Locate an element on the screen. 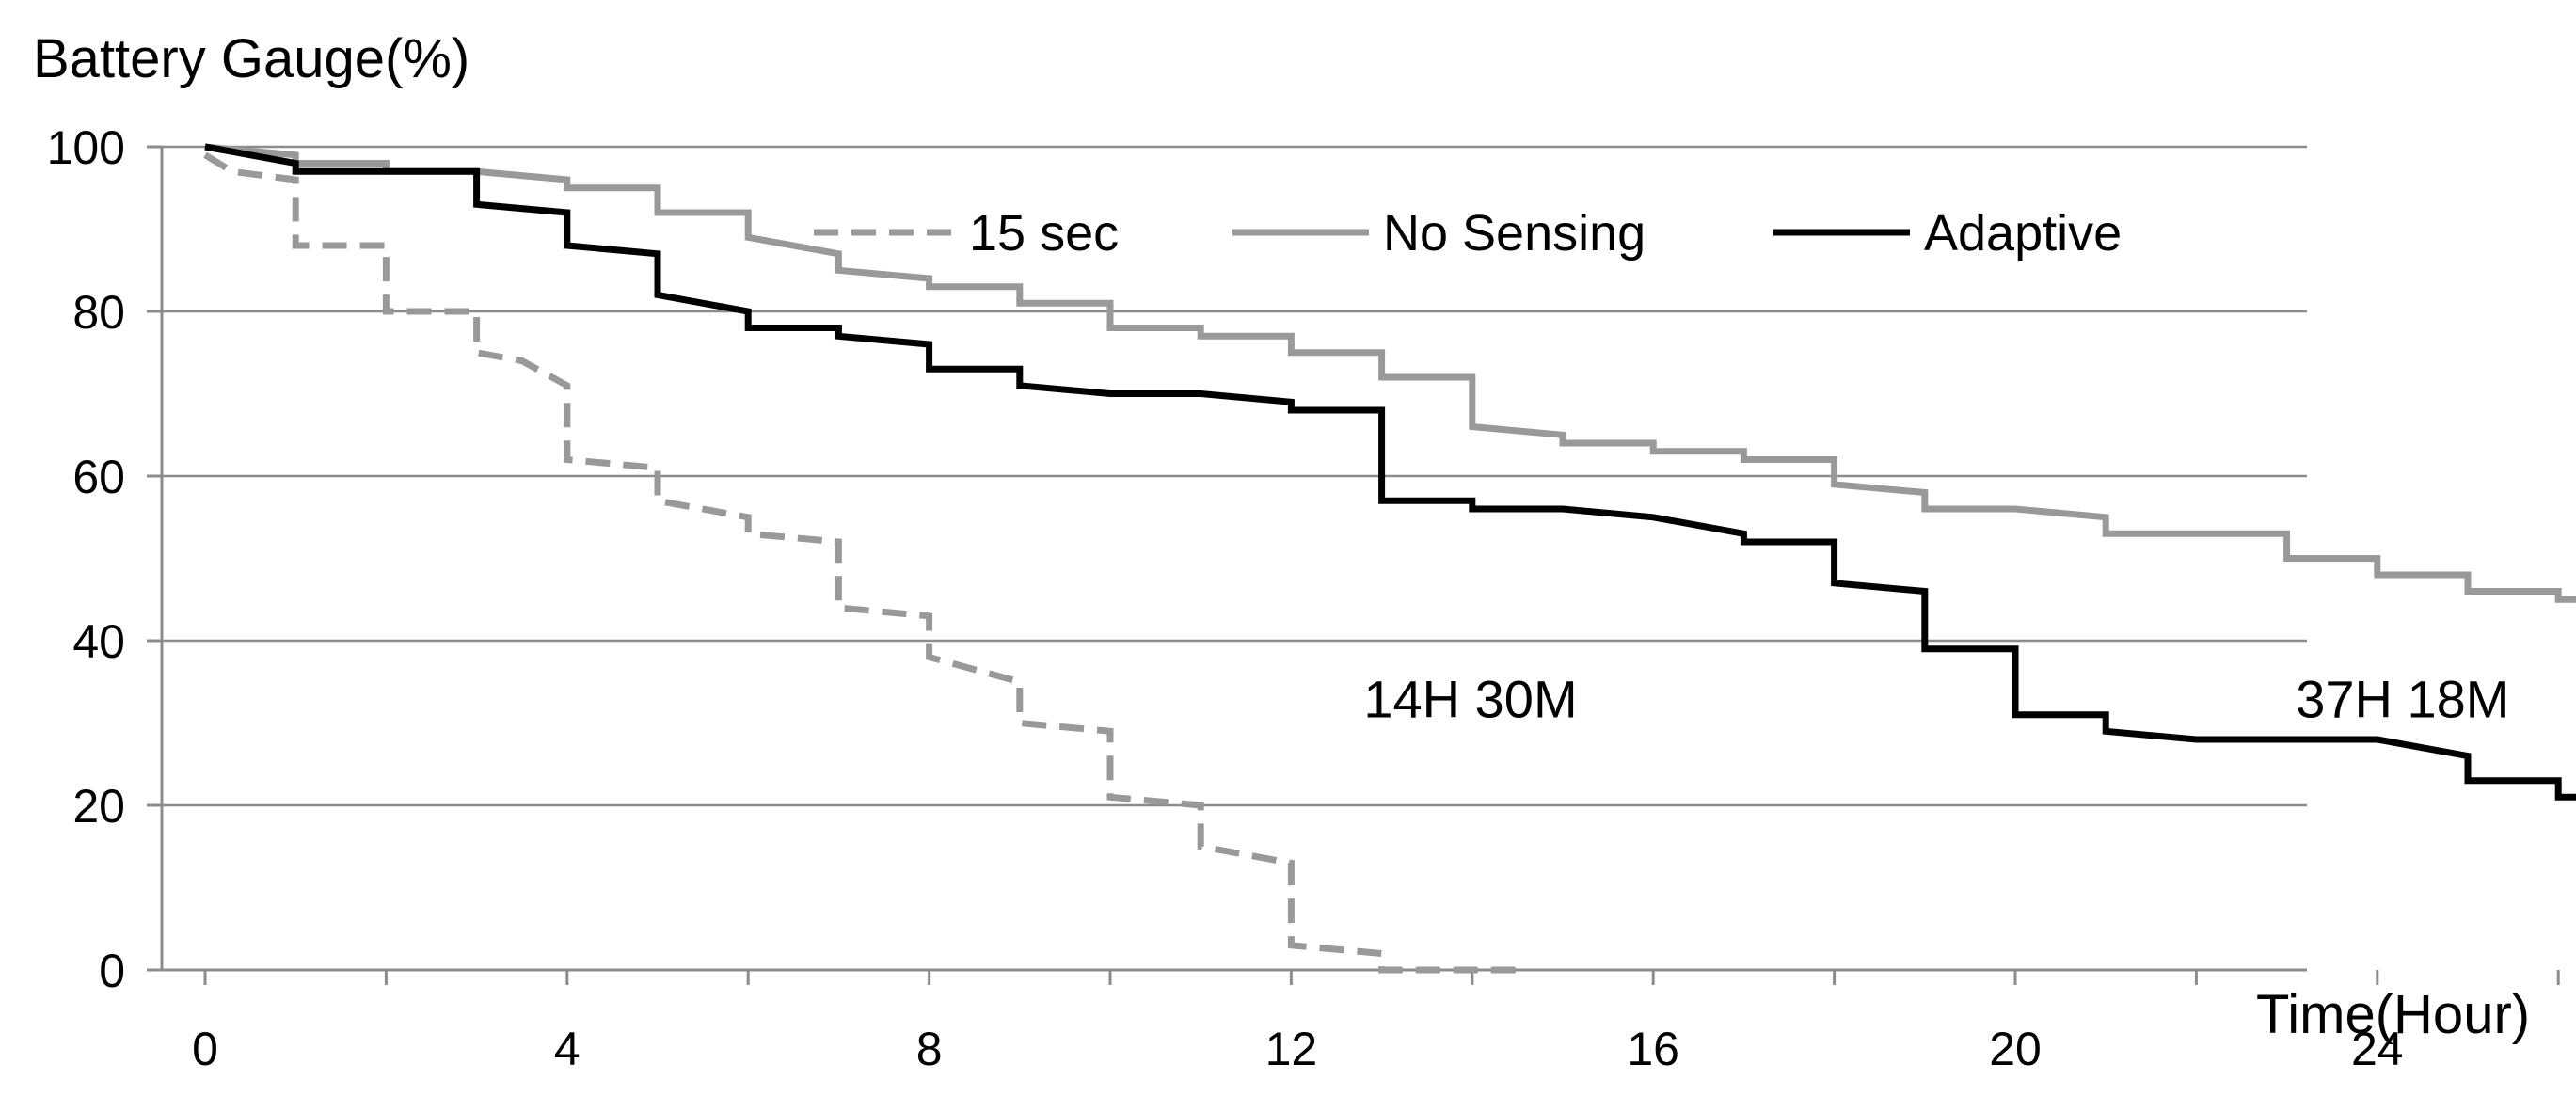  x-tick-label: 0 is located at coordinates (205, 1049).